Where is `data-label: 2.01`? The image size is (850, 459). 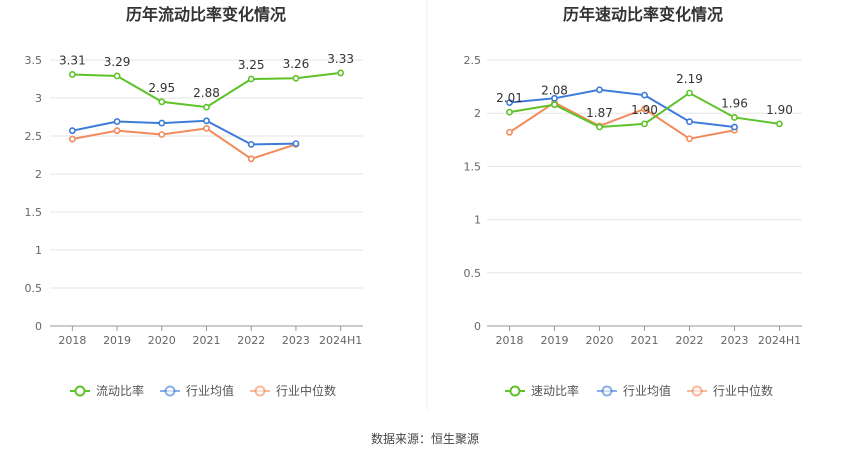
data-label: 2.01 is located at coordinates (509, 98).